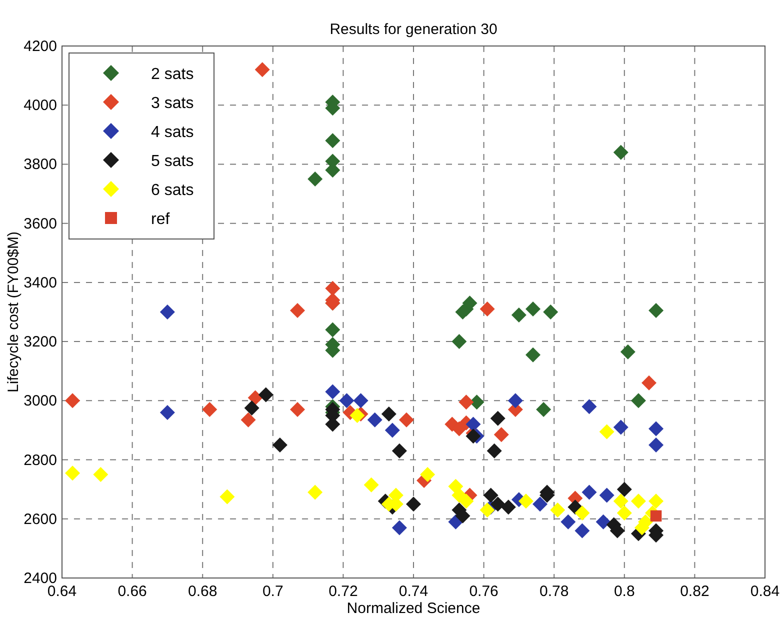  I want to click on y-tick-label: 4000, so click(40, 105).